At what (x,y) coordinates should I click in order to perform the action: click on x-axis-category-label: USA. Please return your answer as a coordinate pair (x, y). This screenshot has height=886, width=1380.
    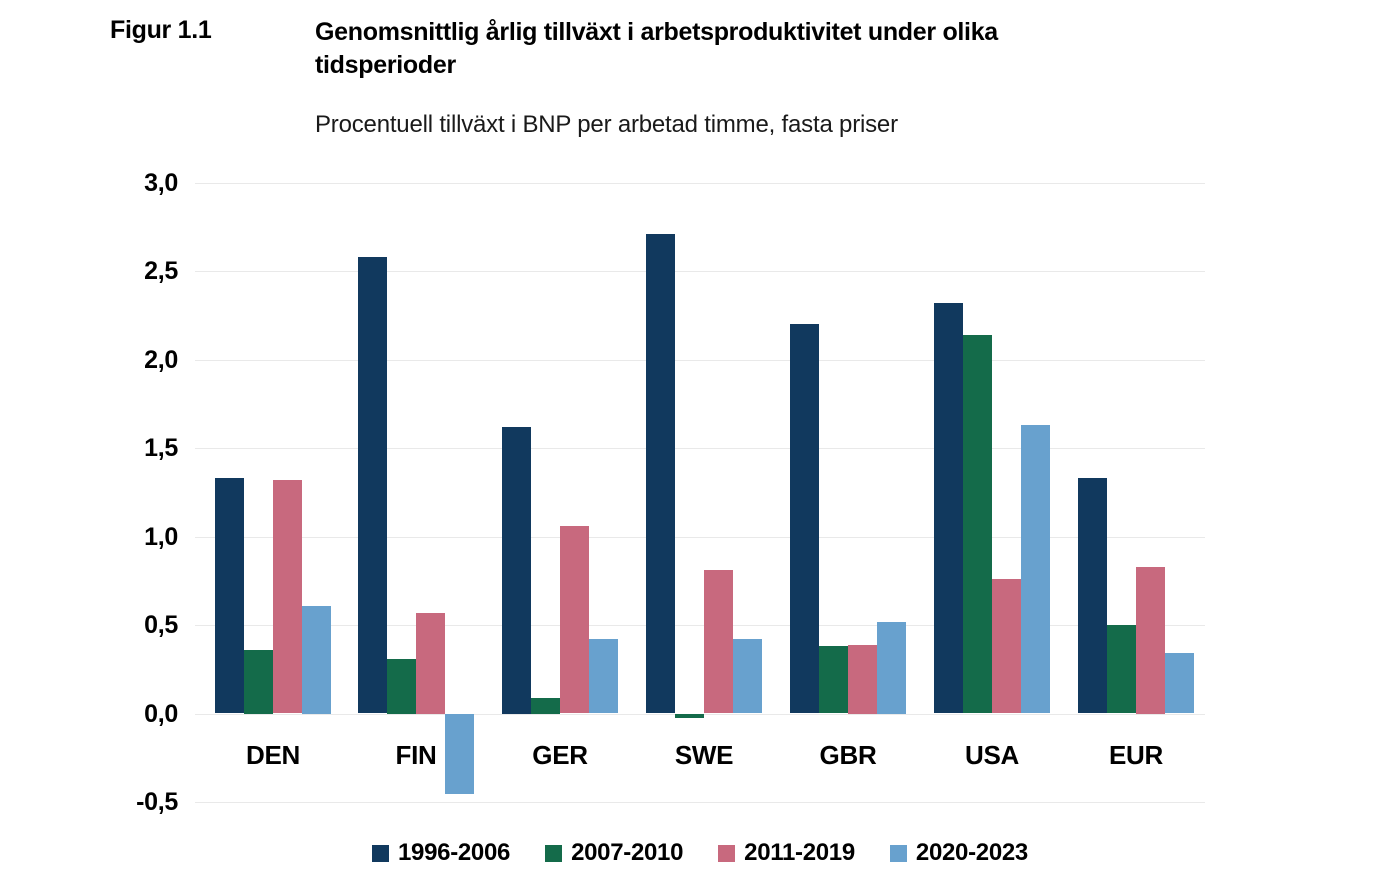
    Looking at the image, I should click on (992, 755).